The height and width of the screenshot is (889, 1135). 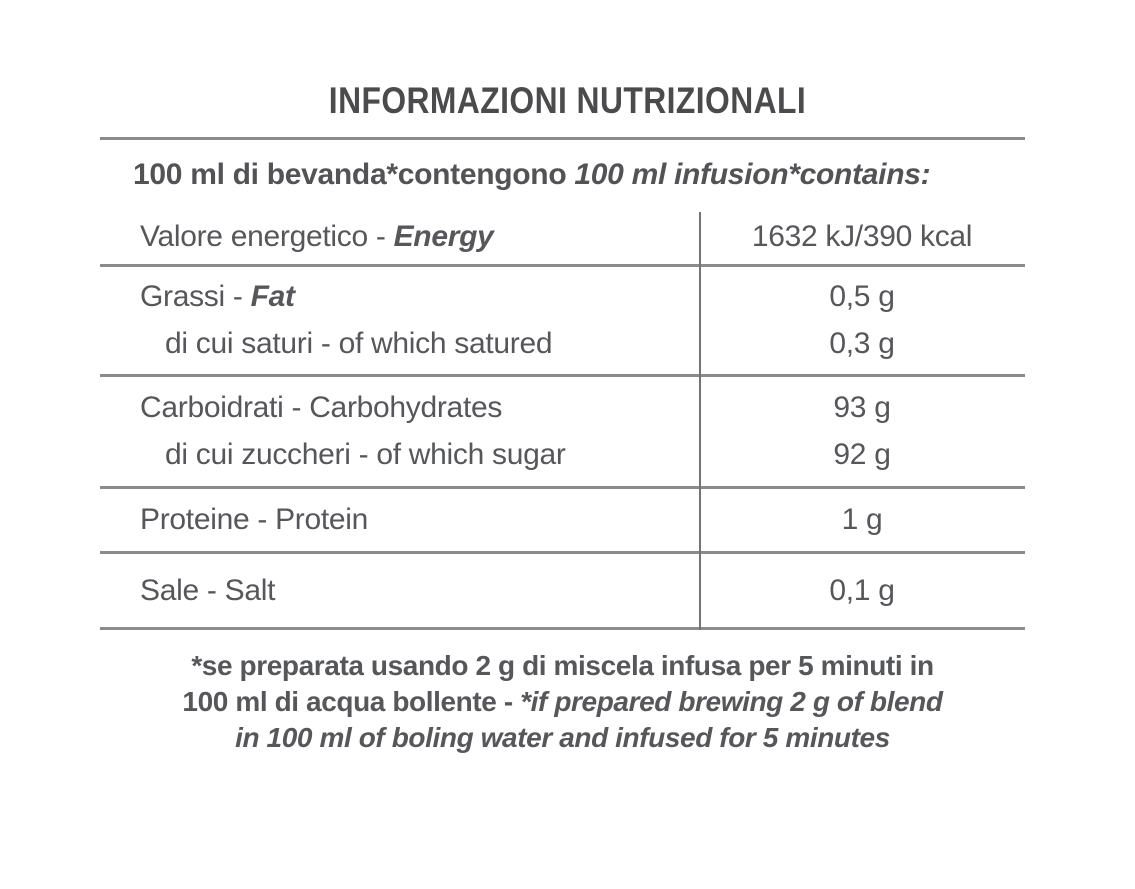 I want to click on table-row-protein: Proteine - Protein 1 g, so click(x=562, y=521).